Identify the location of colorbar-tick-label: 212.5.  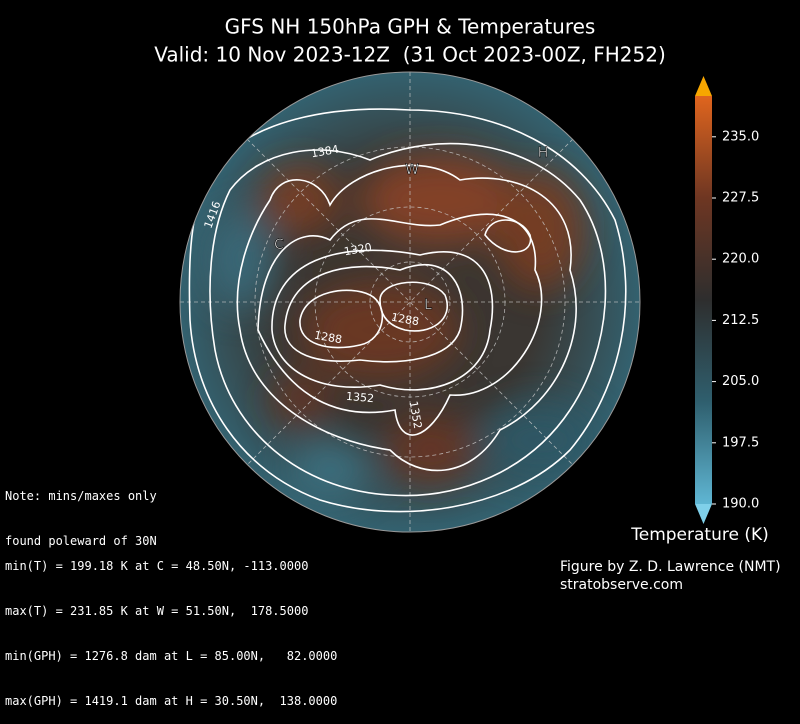
(740, 320).